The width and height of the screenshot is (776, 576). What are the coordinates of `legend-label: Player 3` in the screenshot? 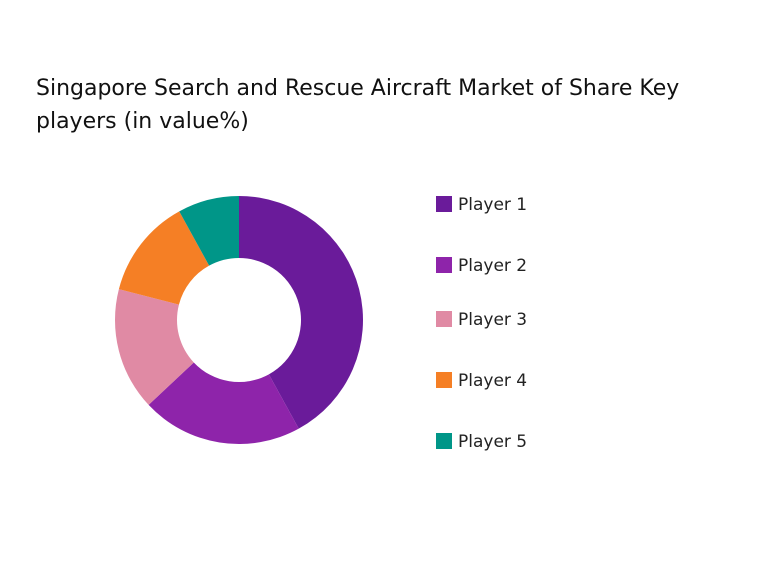 It's located at (492, 320).